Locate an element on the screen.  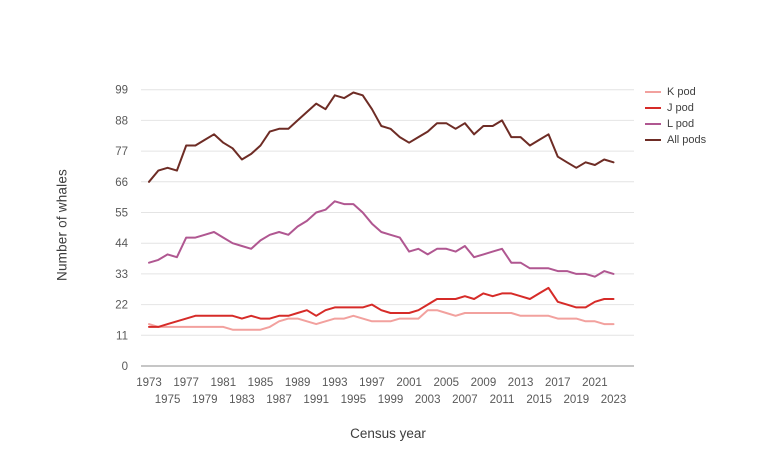
legend-label: K pod is located at coordinates (681, 92).